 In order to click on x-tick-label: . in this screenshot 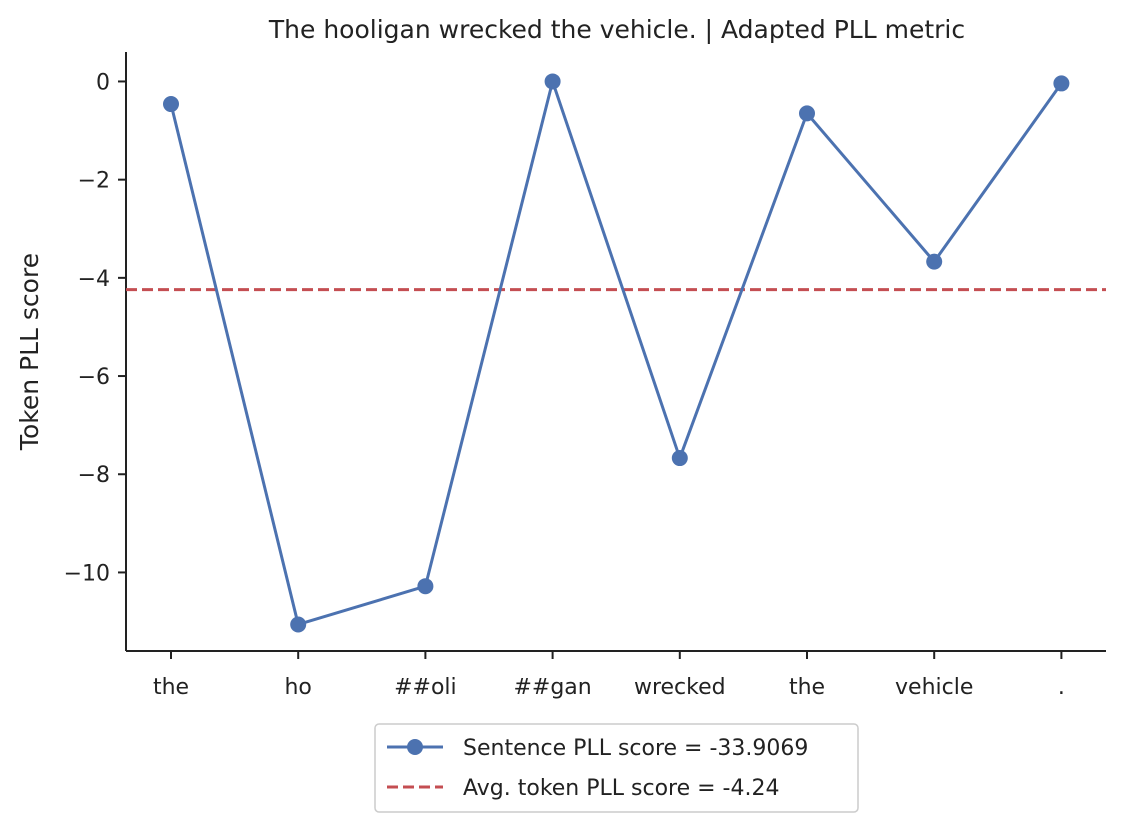, I will do `click(1061, 687)`.